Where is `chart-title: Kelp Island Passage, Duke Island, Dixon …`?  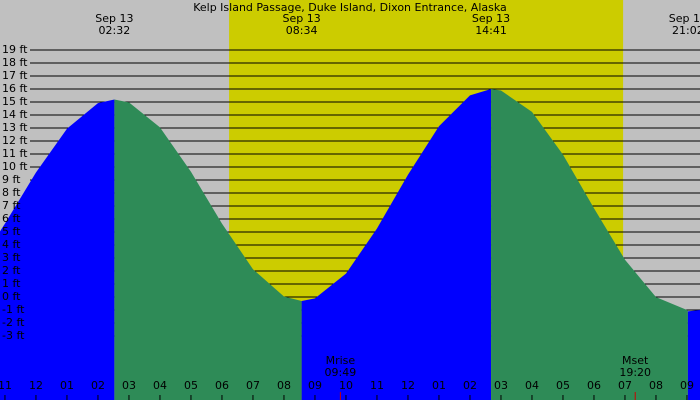 chart-title: Kelp Island Passage, Duke Island, Dixon … is located at coordinates (350, 7).